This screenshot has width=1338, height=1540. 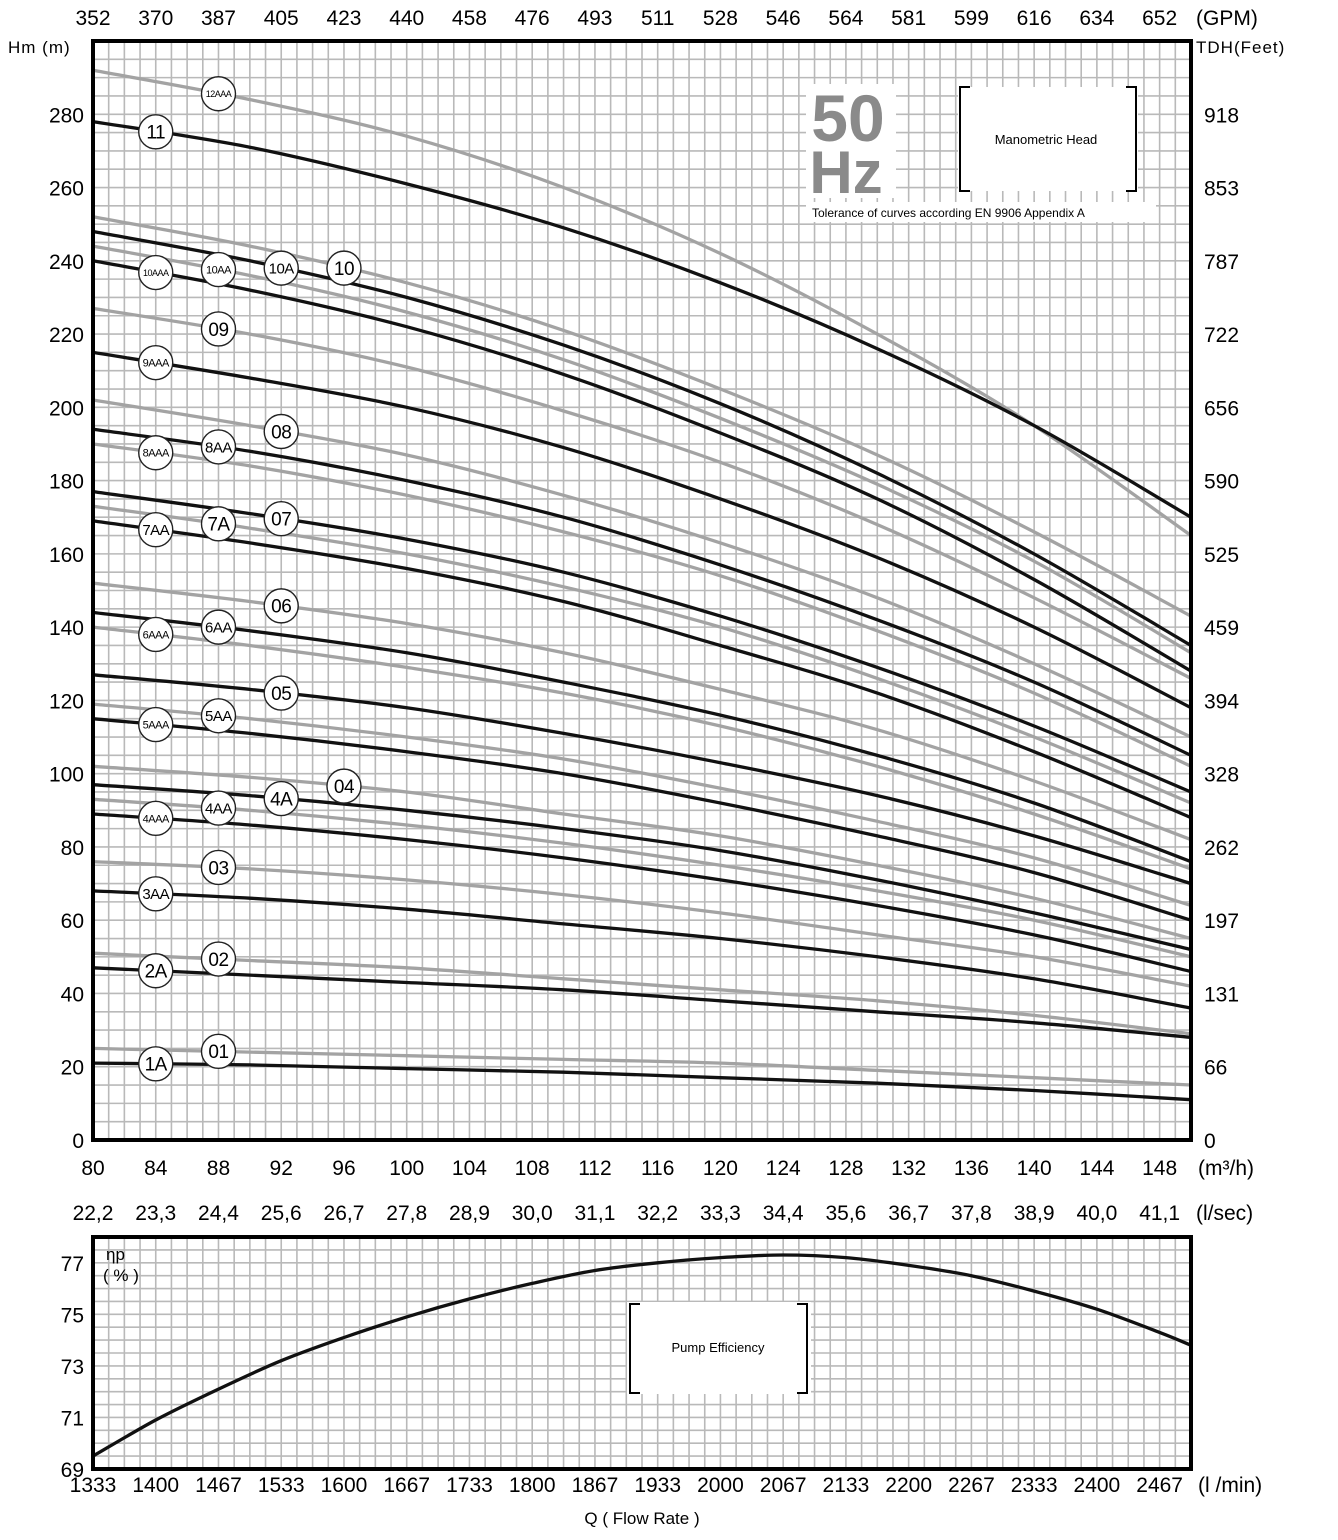 I want to click on curve-badge-10a, so click(x=281, y=268).